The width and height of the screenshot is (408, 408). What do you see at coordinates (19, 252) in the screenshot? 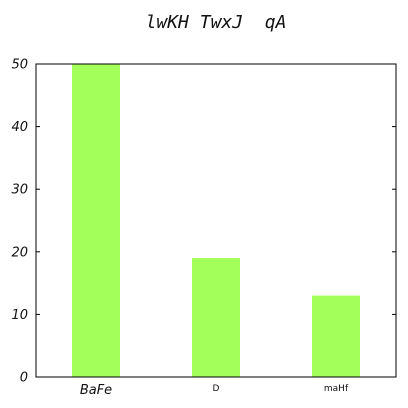
I see `y-tick-label: 20` at bounding box center [19, 252].